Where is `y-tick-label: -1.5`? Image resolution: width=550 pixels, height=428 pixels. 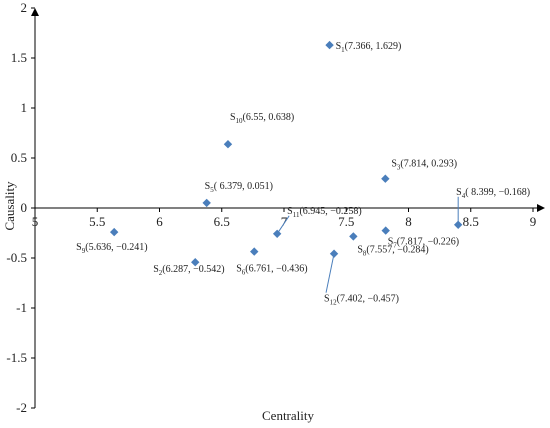
y-tick-label: -1.5 is located at coordinates (16, 357).